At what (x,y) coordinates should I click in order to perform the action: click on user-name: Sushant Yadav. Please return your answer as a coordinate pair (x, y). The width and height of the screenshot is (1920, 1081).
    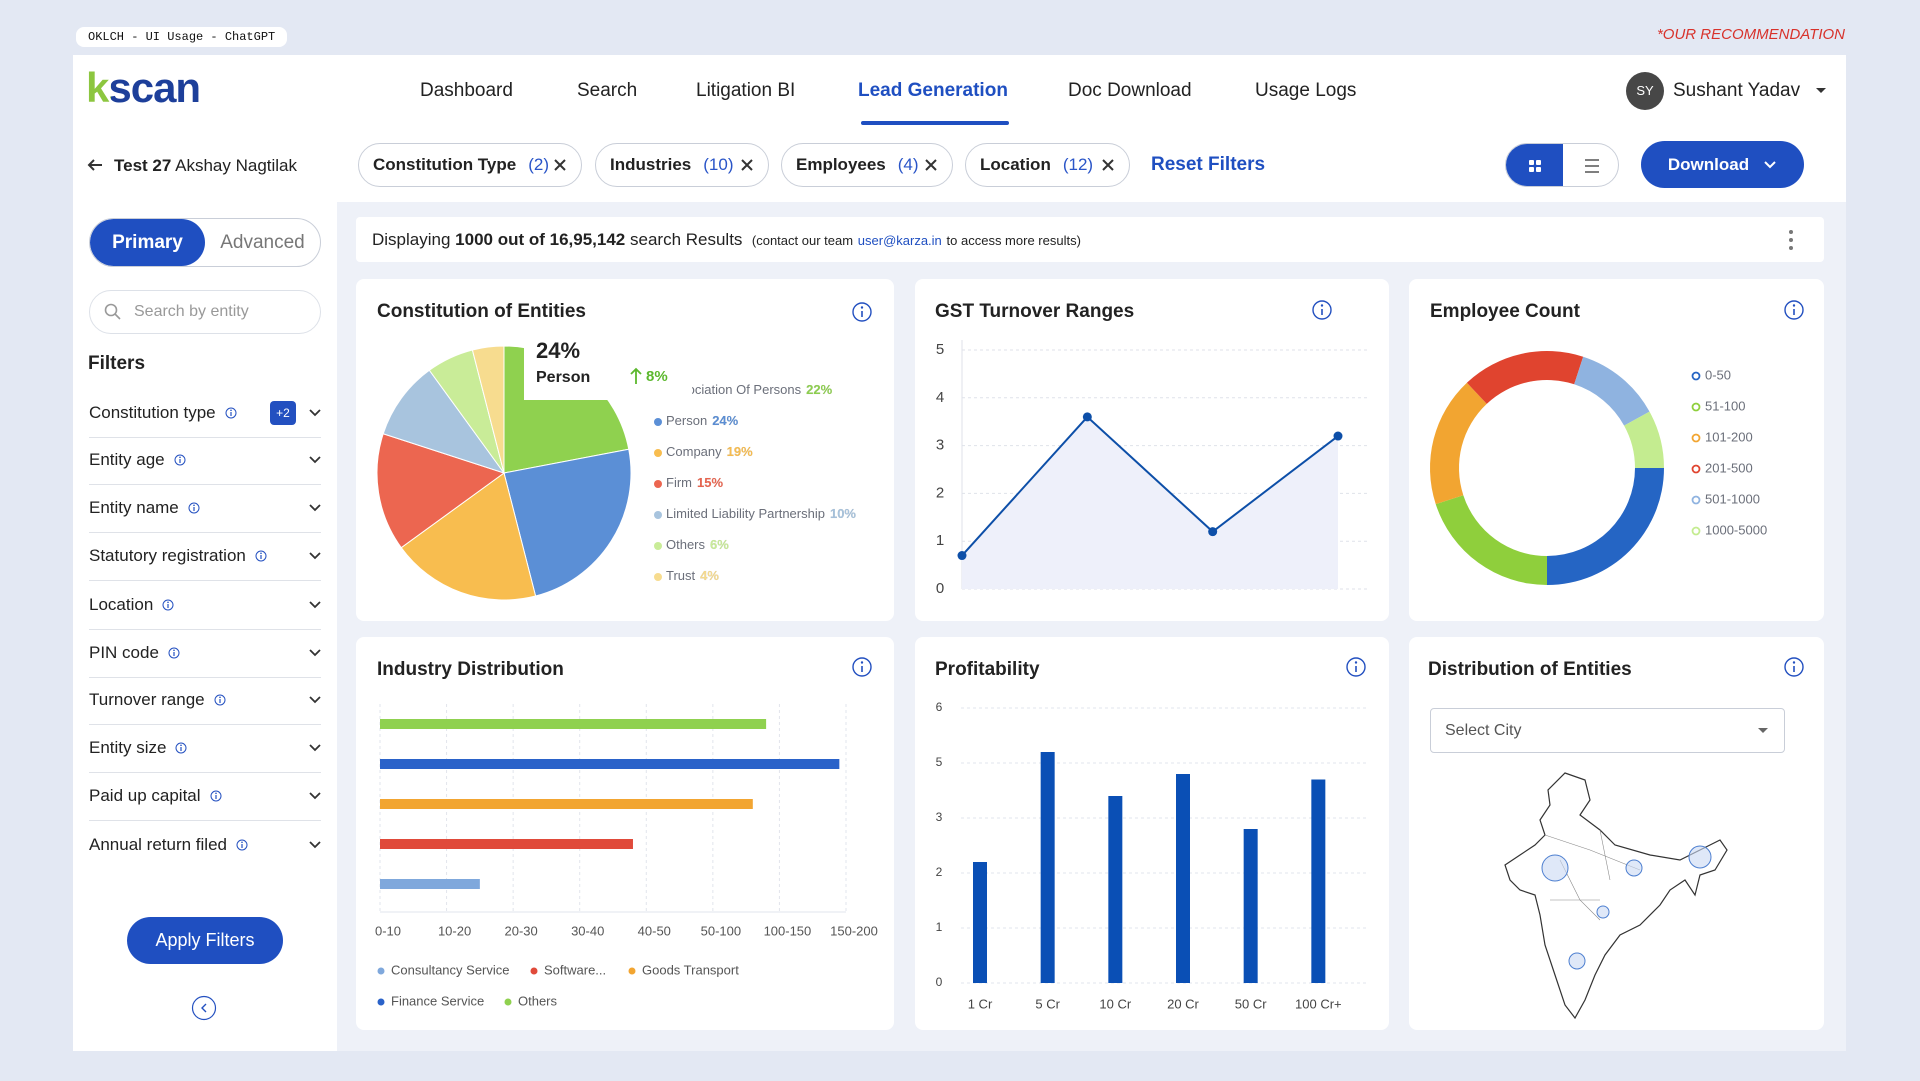
    Looking at the image, I should click on (1737, 90).